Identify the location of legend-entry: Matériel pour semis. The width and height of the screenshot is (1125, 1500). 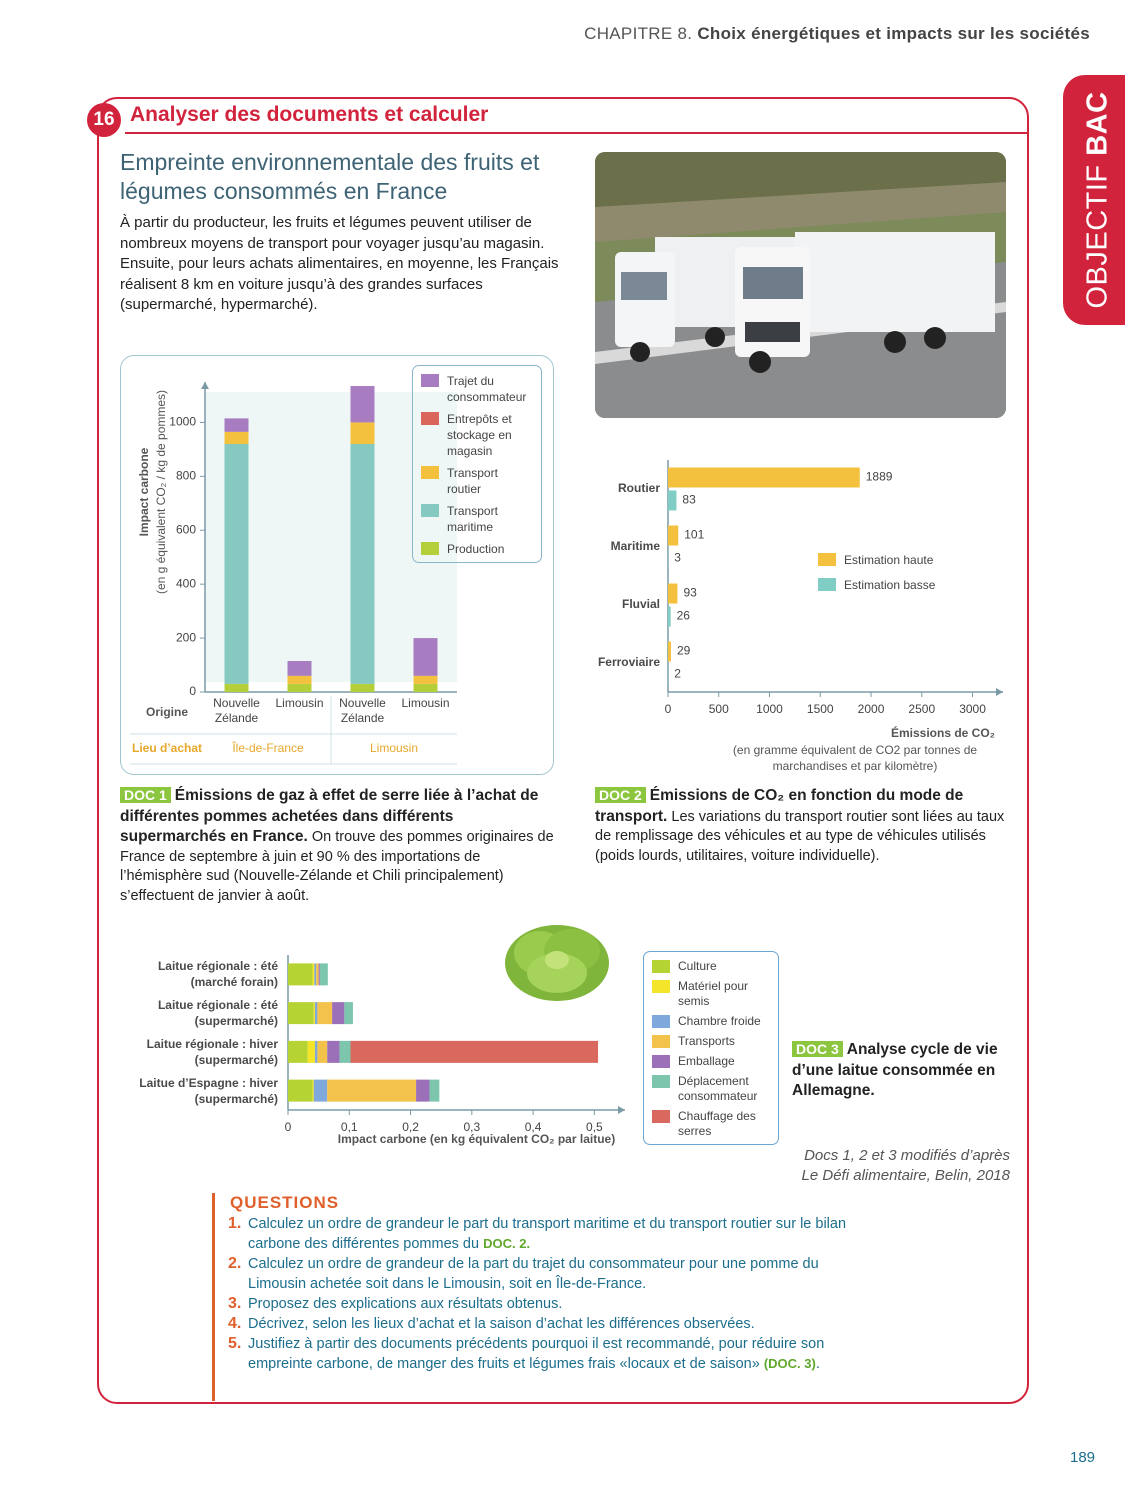
(711, 994).